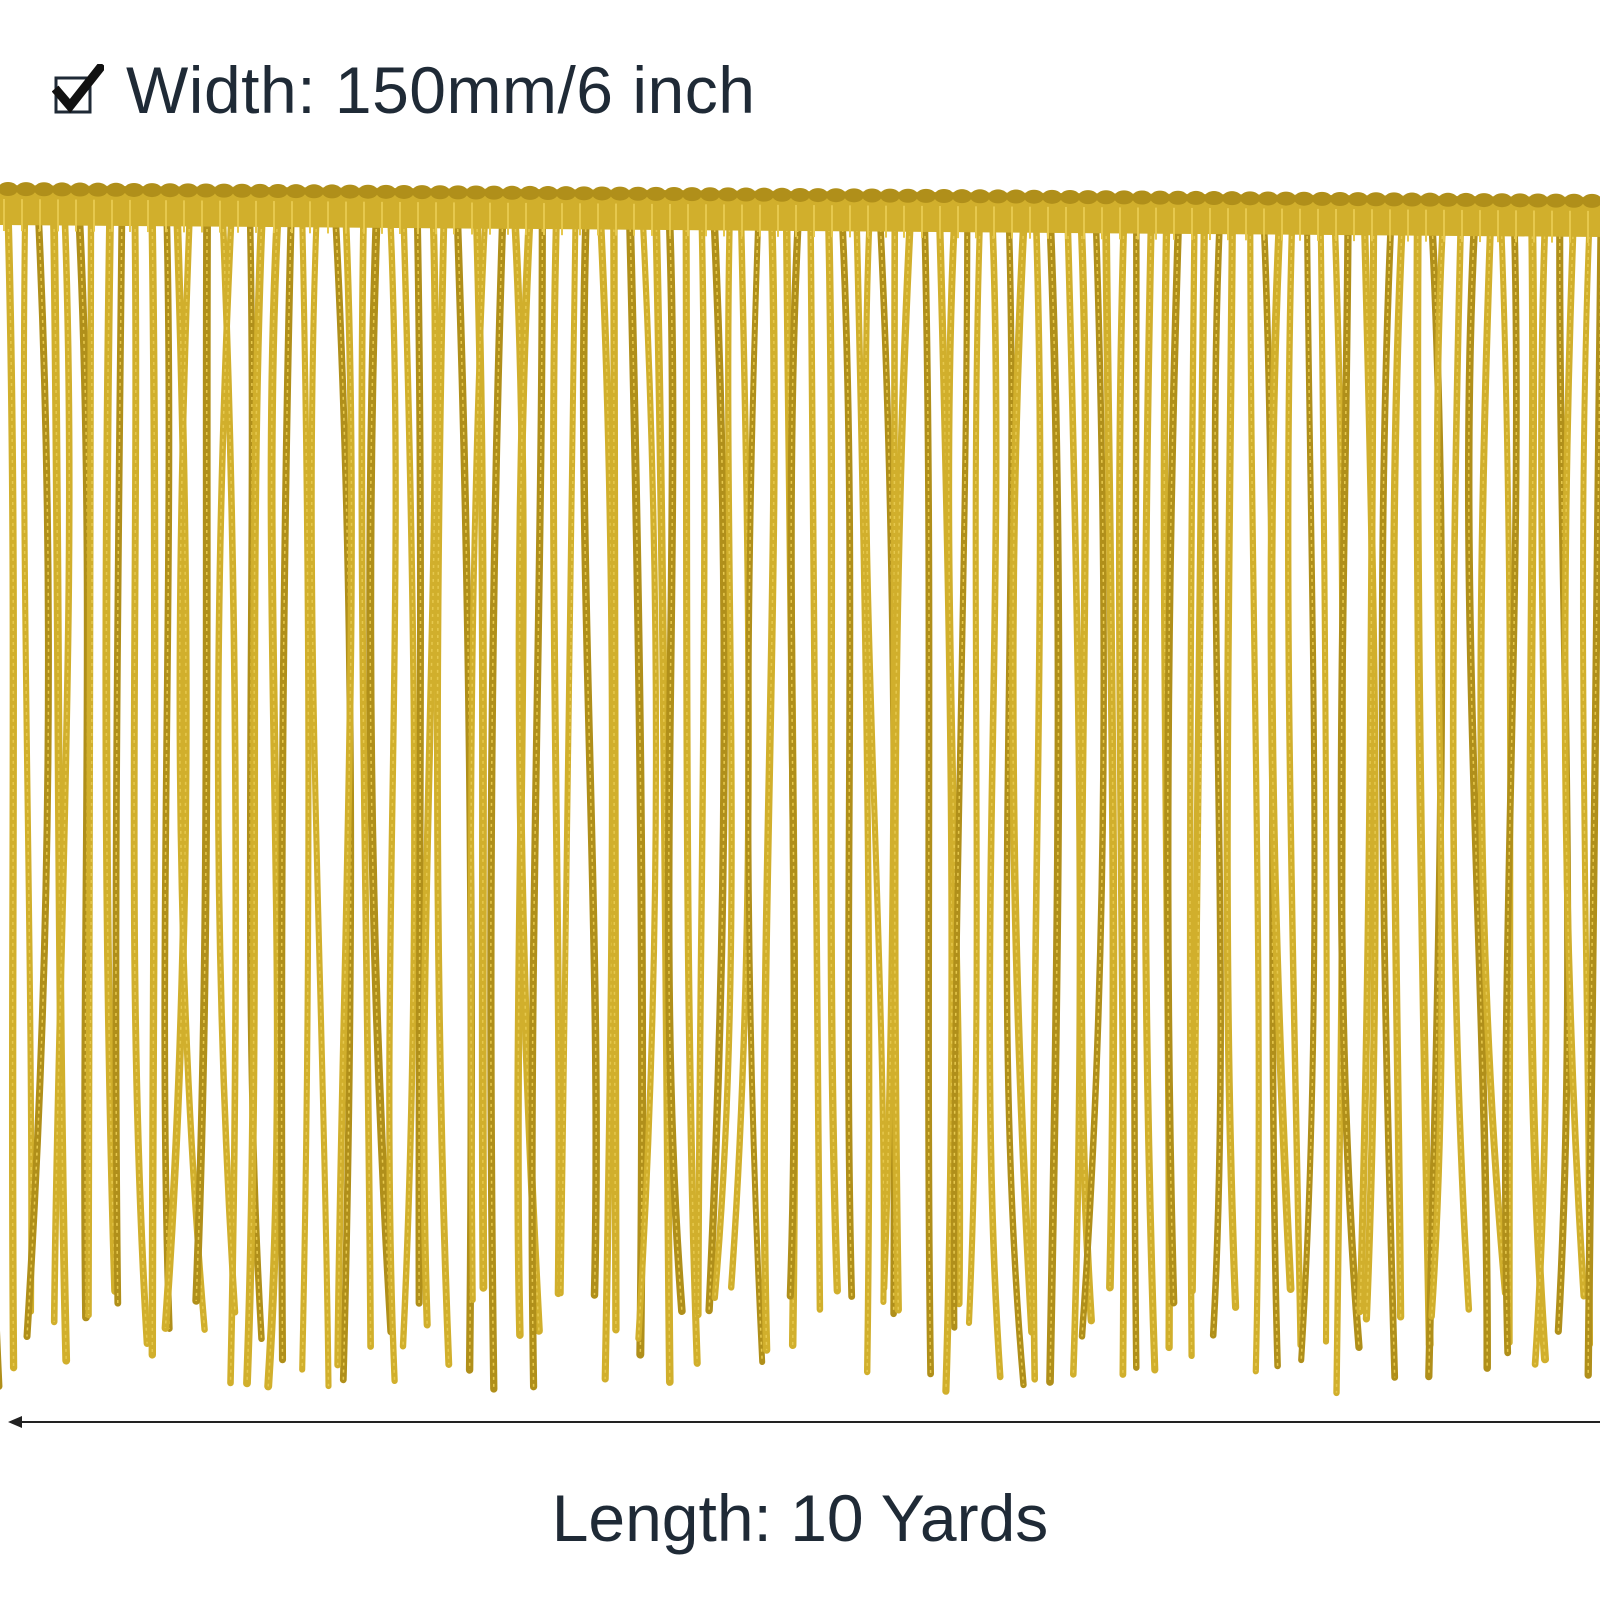 Image resolution: width=1600 pixels, height=1600 pixels. What do you see at coordinates (804, 1422) in the screenshot?
I see `length-arrow` at bounding box center [804, 1422].